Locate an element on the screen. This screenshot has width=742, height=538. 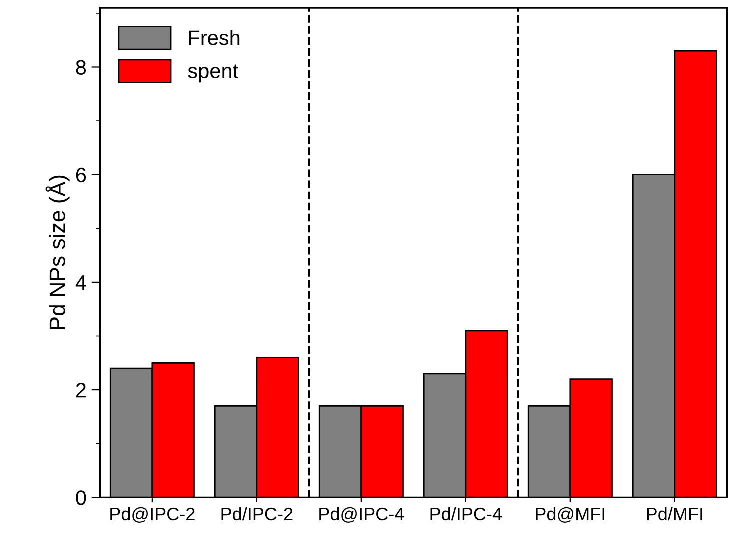
y-tick-label: 8 is located at coordinates (81, 68).